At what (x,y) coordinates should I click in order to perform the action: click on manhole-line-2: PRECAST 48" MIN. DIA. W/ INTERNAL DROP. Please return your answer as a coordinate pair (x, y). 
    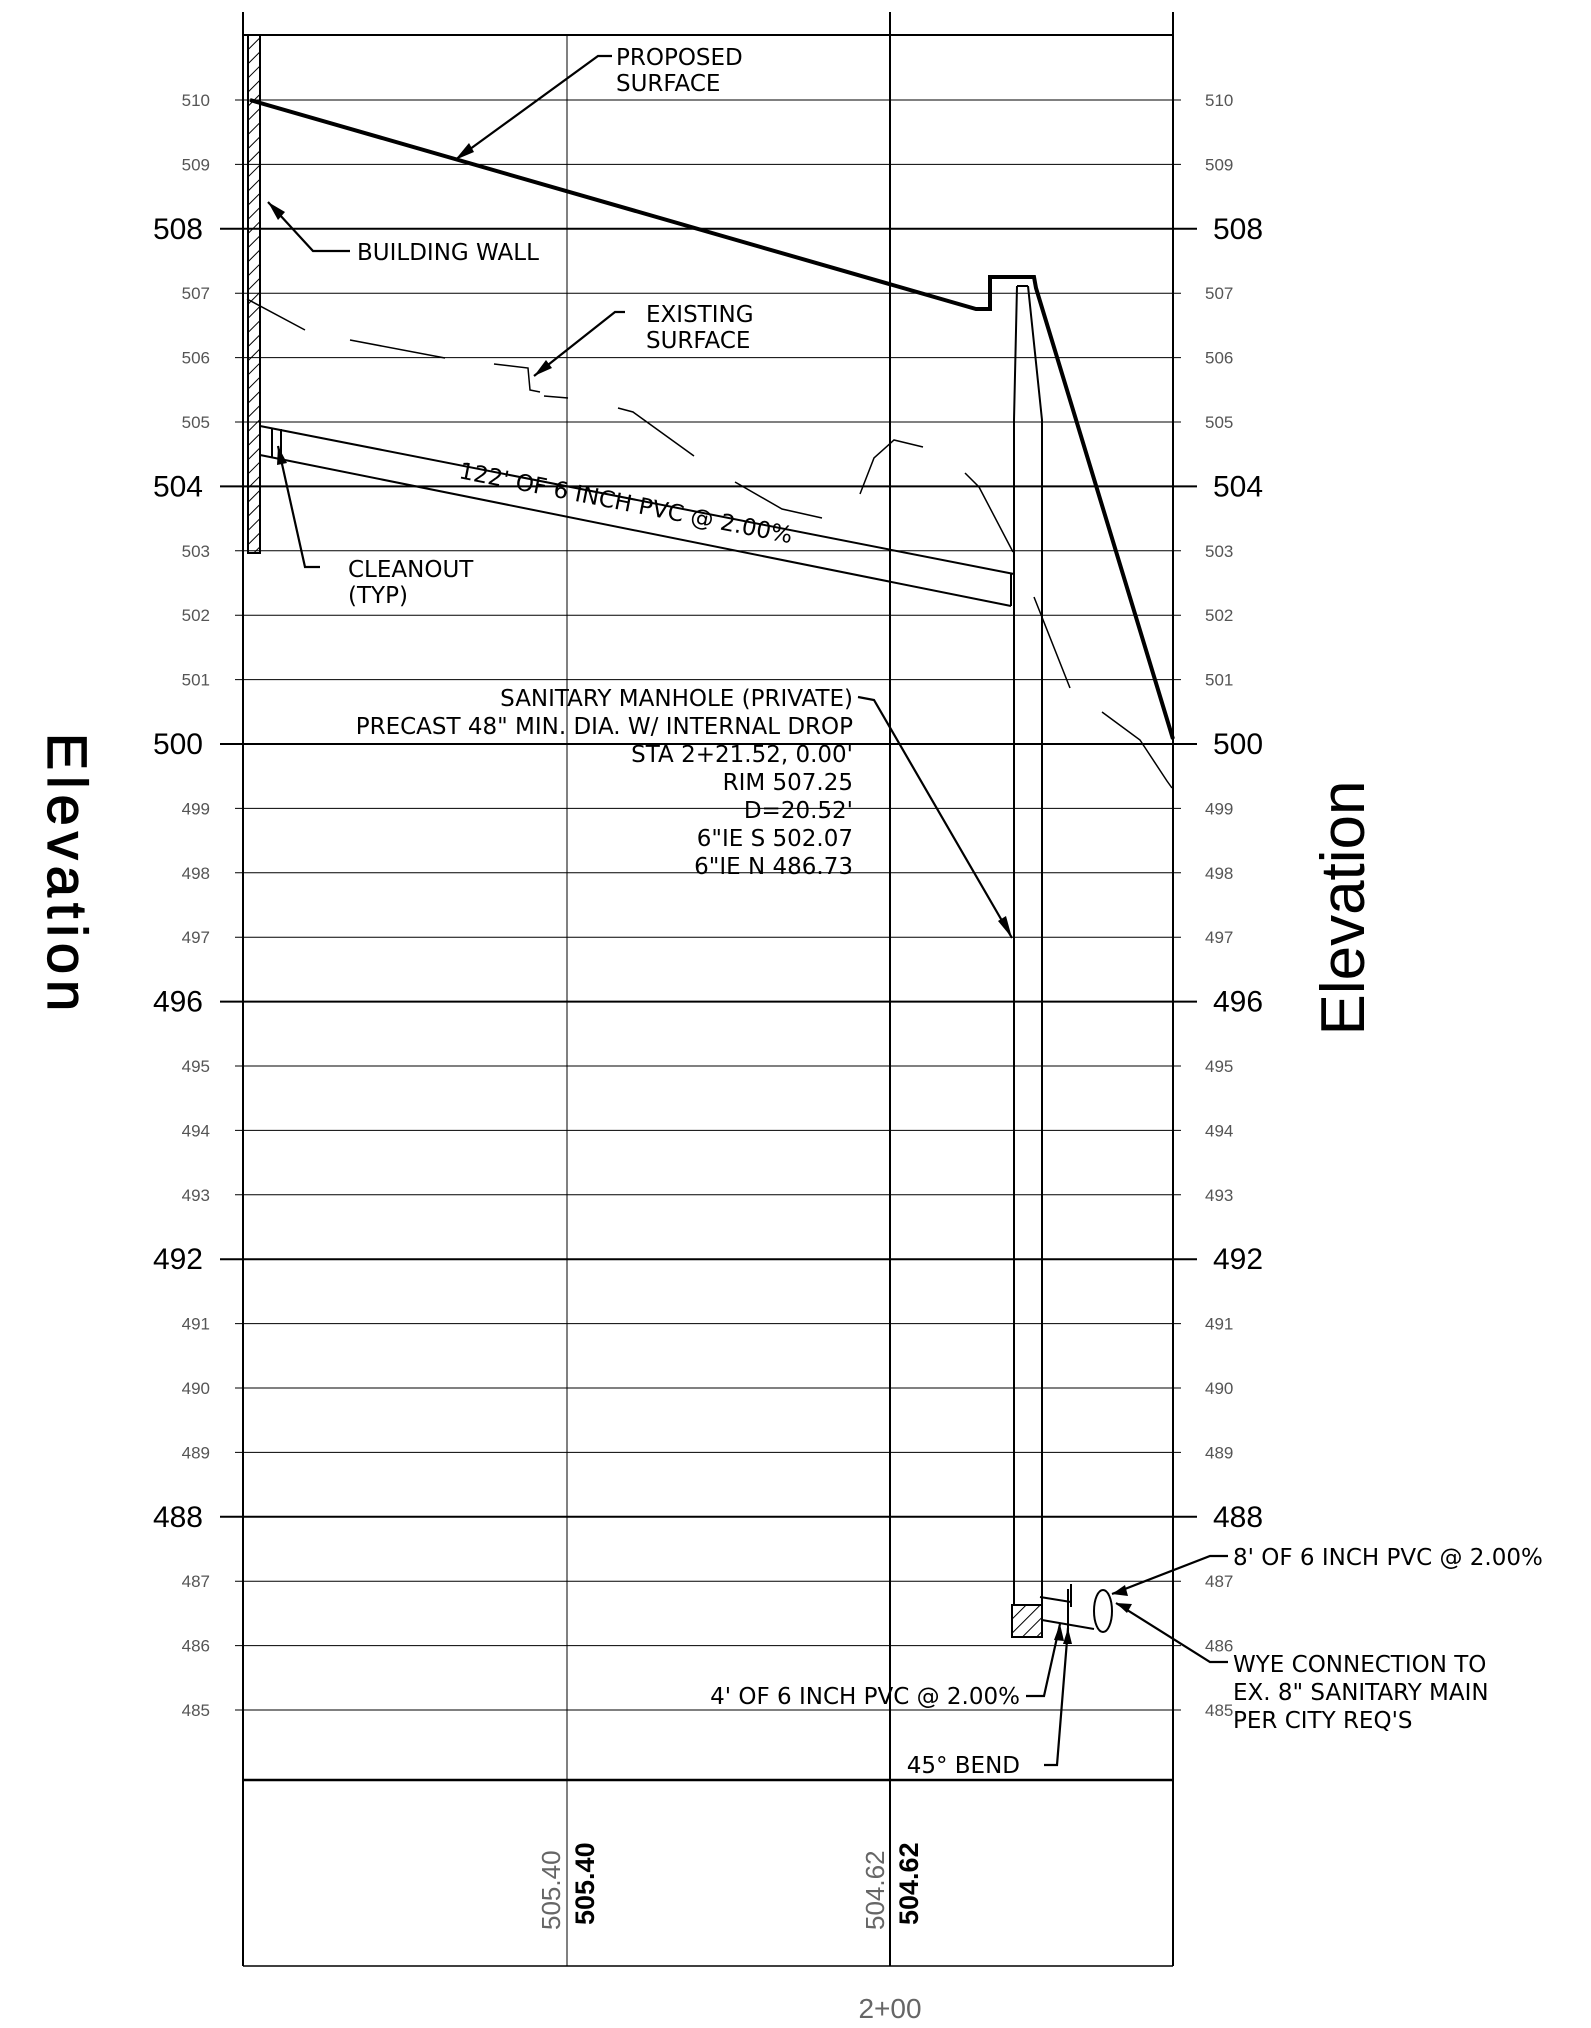
    Looking at the image, I should click on (604, 727).